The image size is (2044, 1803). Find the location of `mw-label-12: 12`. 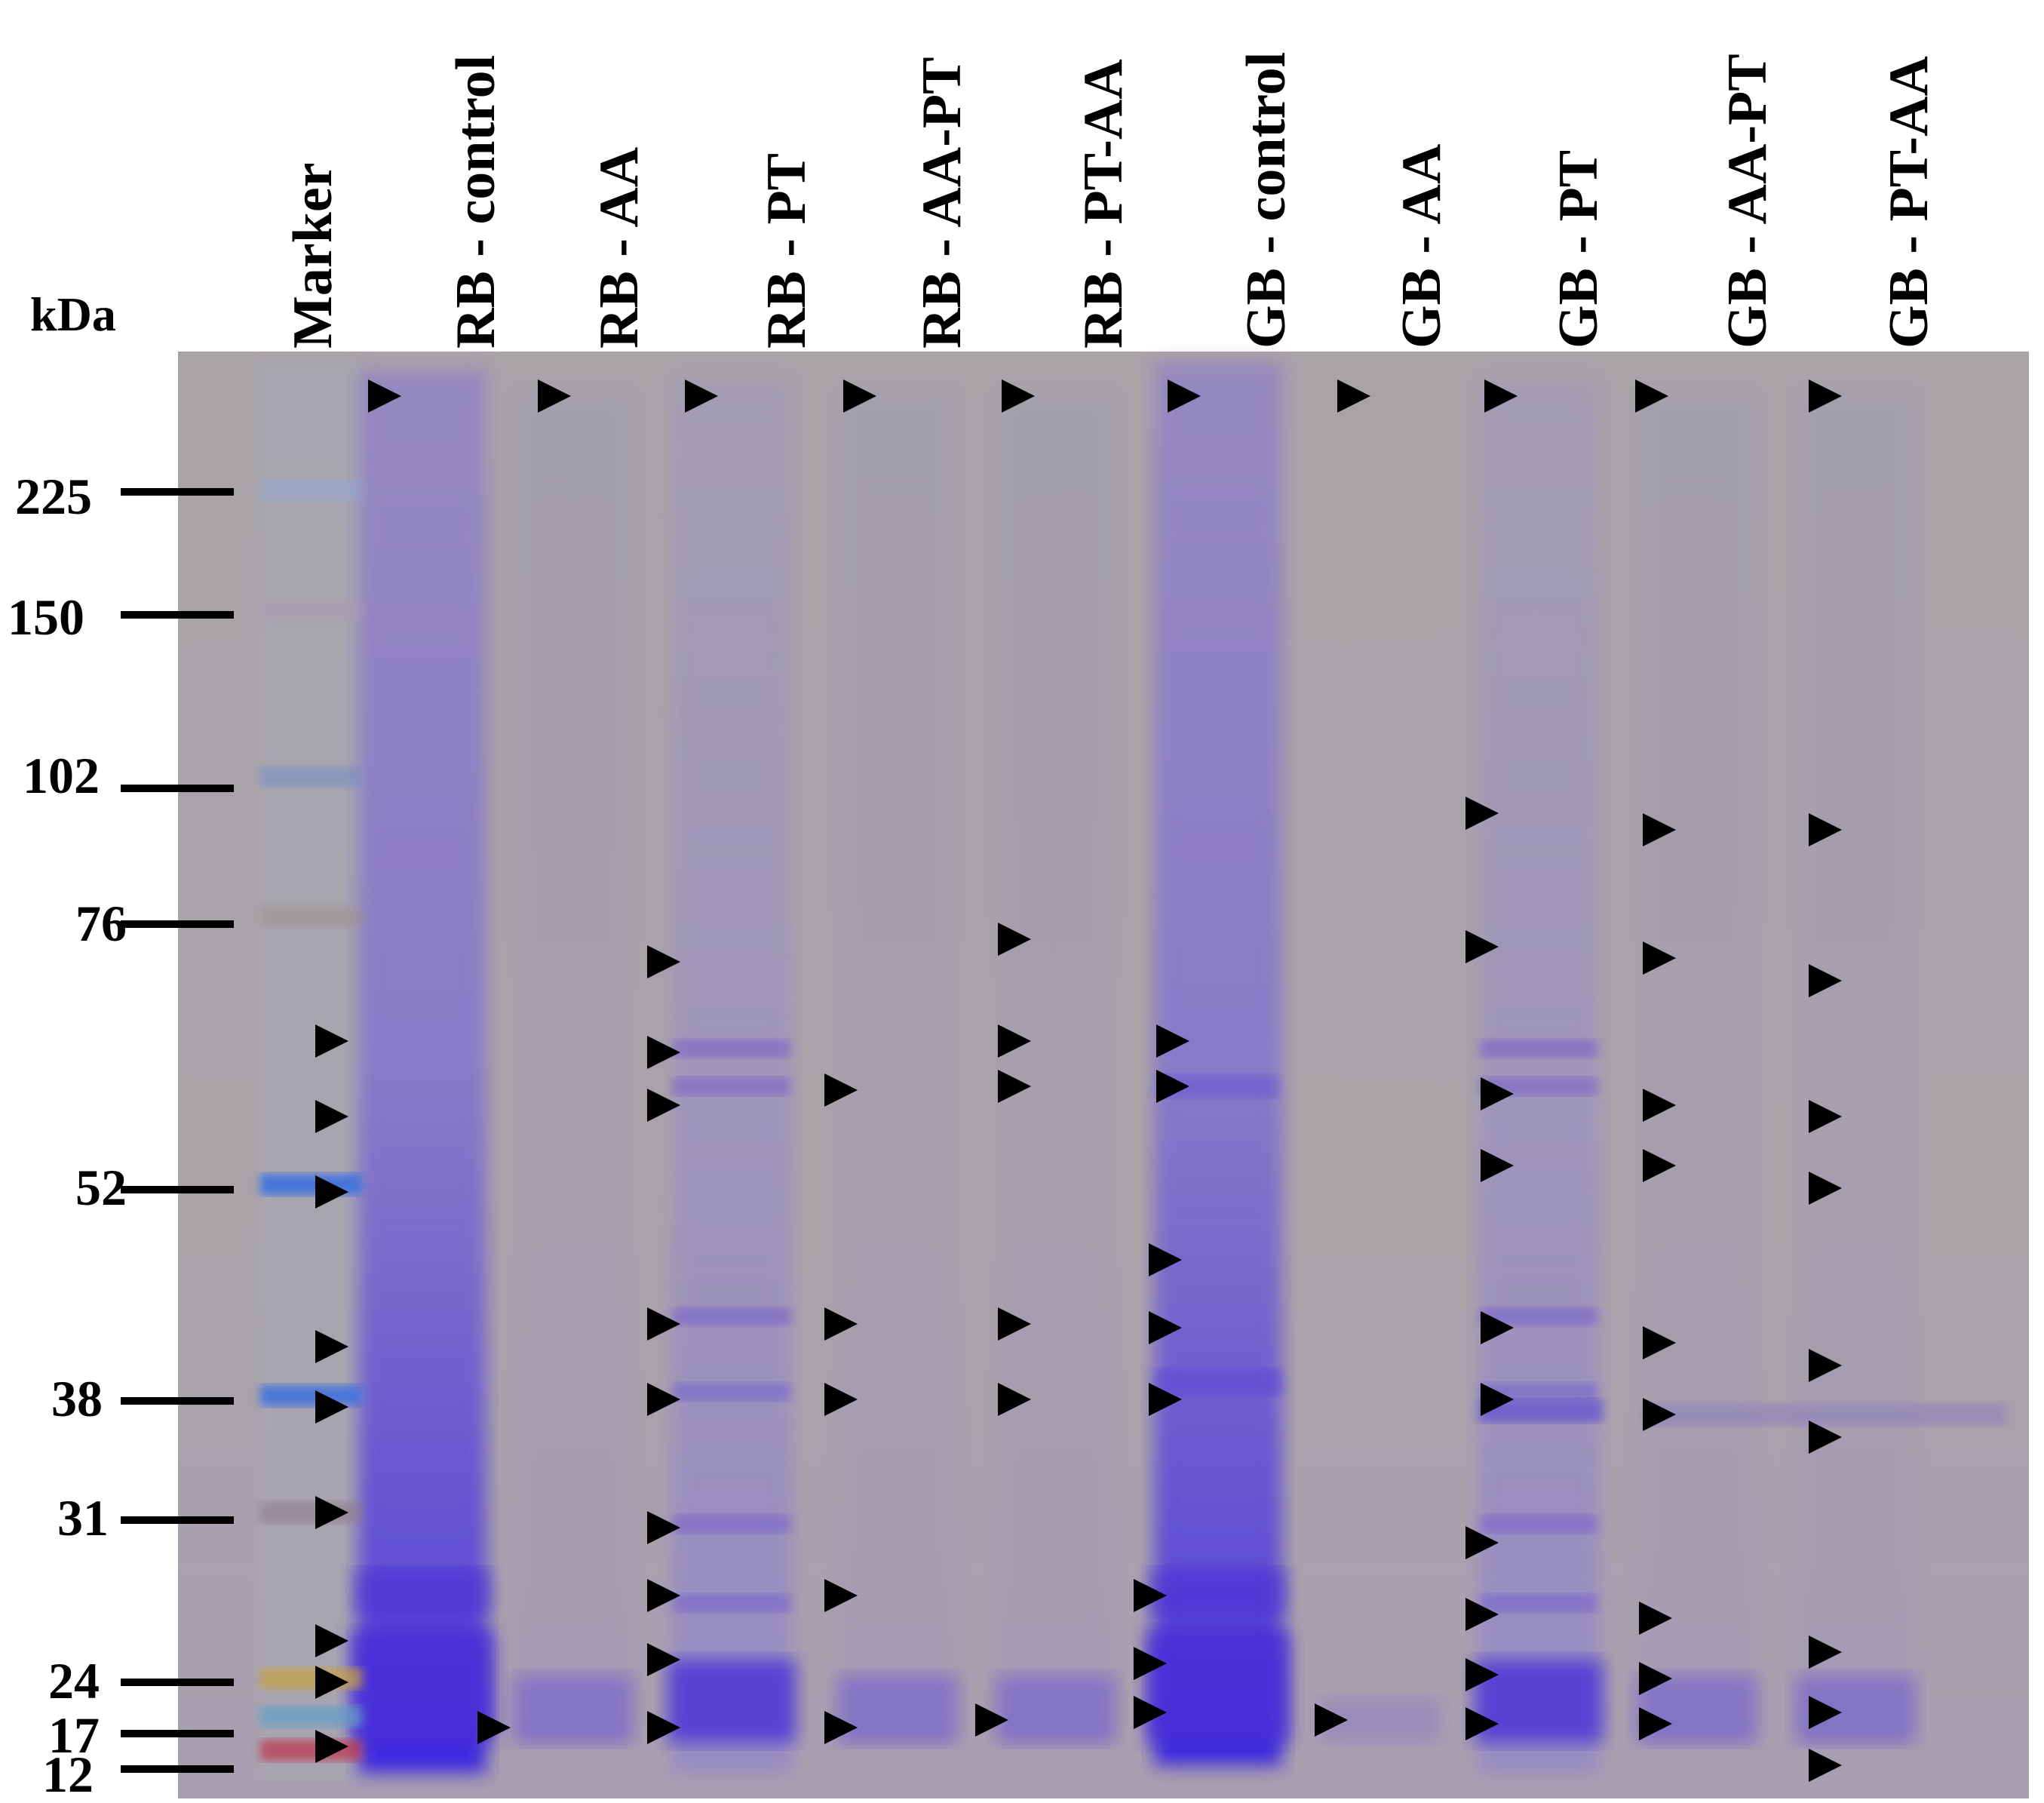

mw-label-12: 12 is located at coordinates (68, 1774).